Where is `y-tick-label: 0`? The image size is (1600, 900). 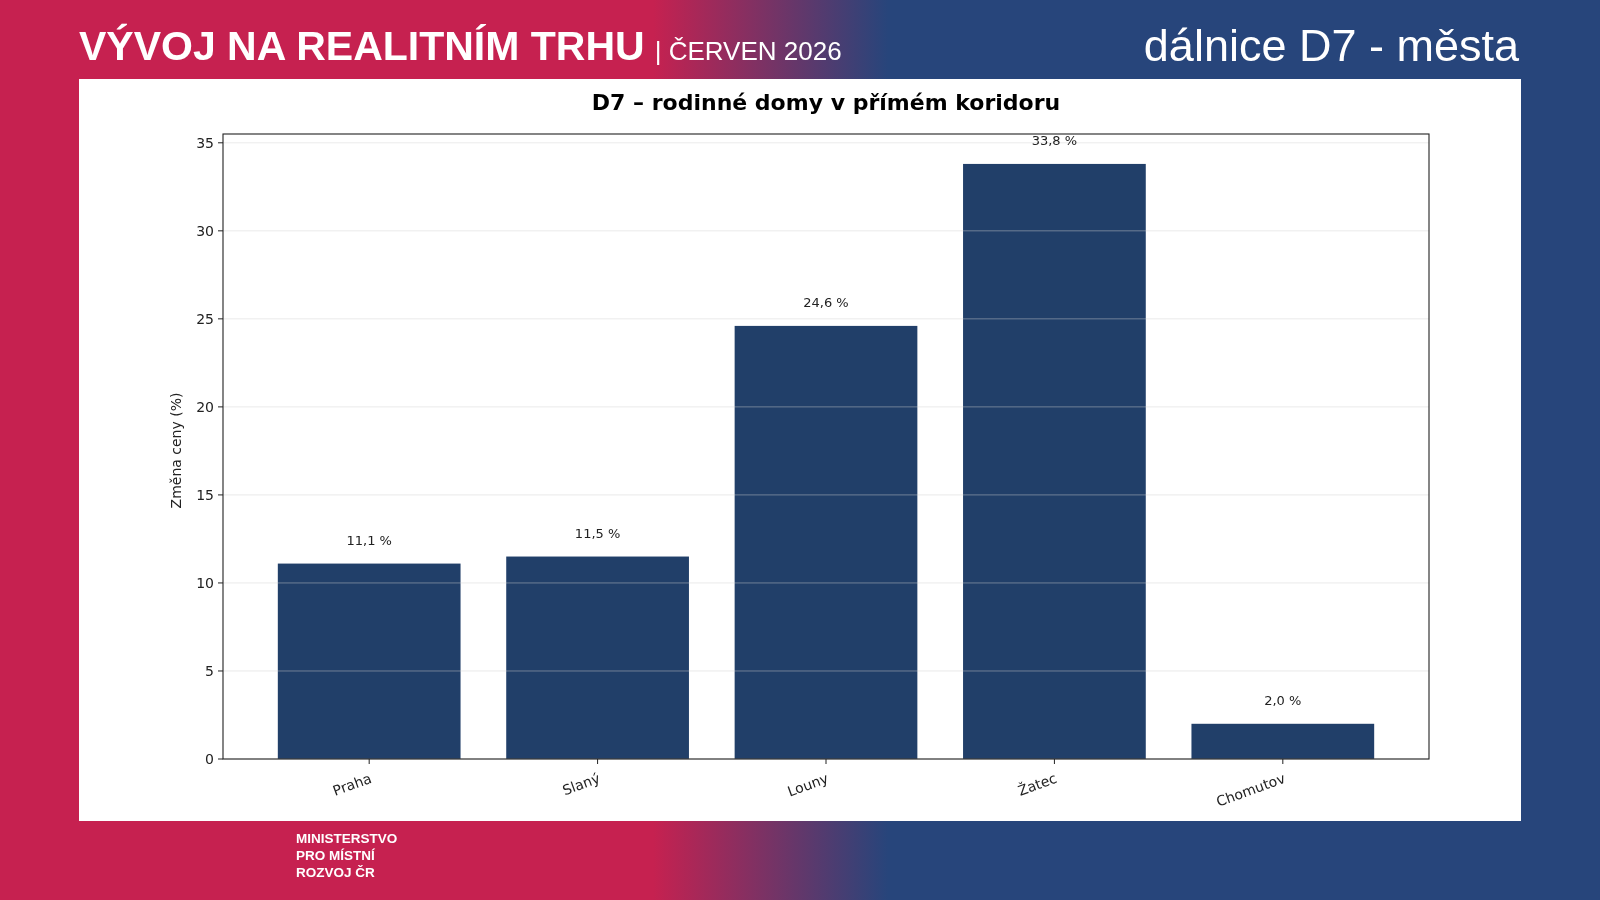
y-tick-label: 0 is located at coordinates (209, 758).